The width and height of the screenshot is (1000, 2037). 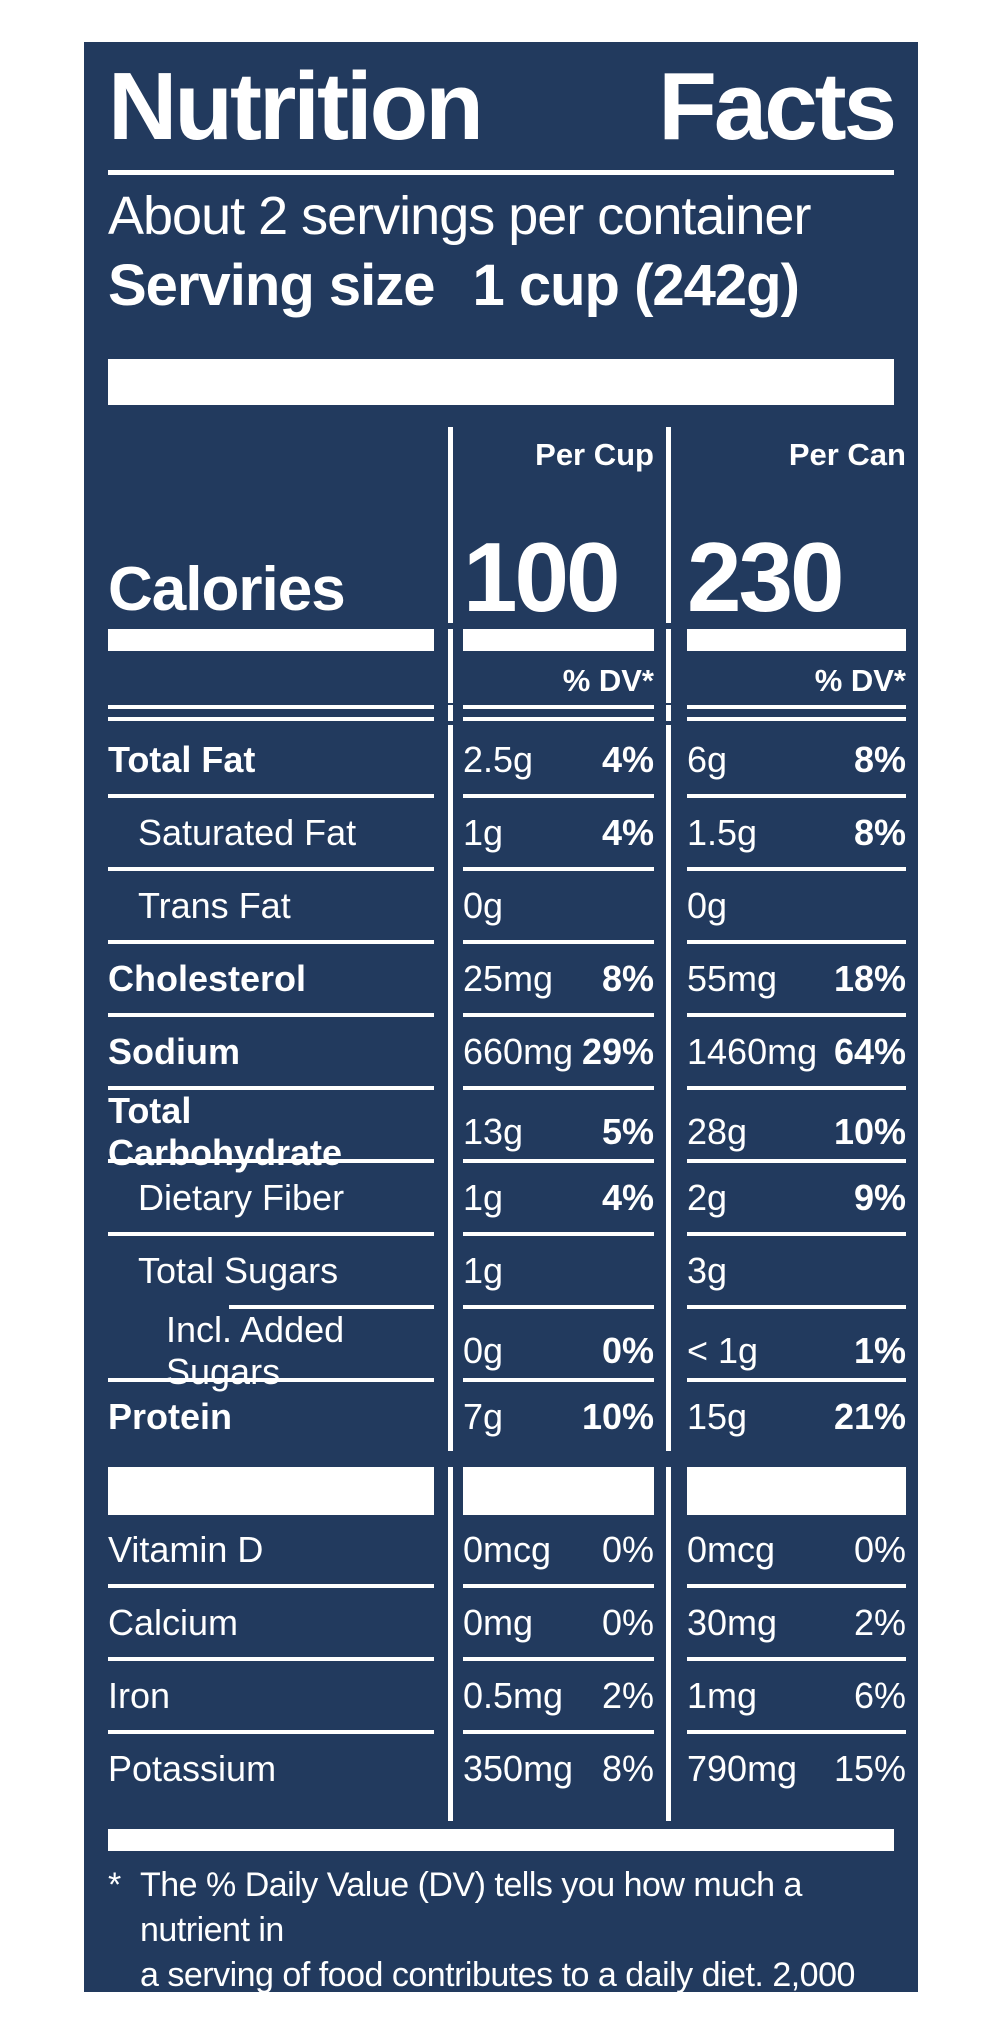 What do you see at coordinates (869, 978) in the screenshot?
I see `per-can-dv: 18%` at bounding box center [869, 978].